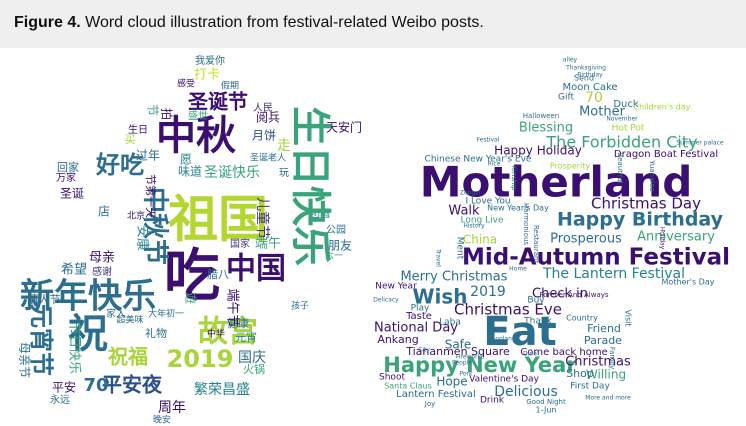 Image resolution: width=746 pixels, height=426 pixels. I want to click on zh-word-39: 永远, so click(60, 399).